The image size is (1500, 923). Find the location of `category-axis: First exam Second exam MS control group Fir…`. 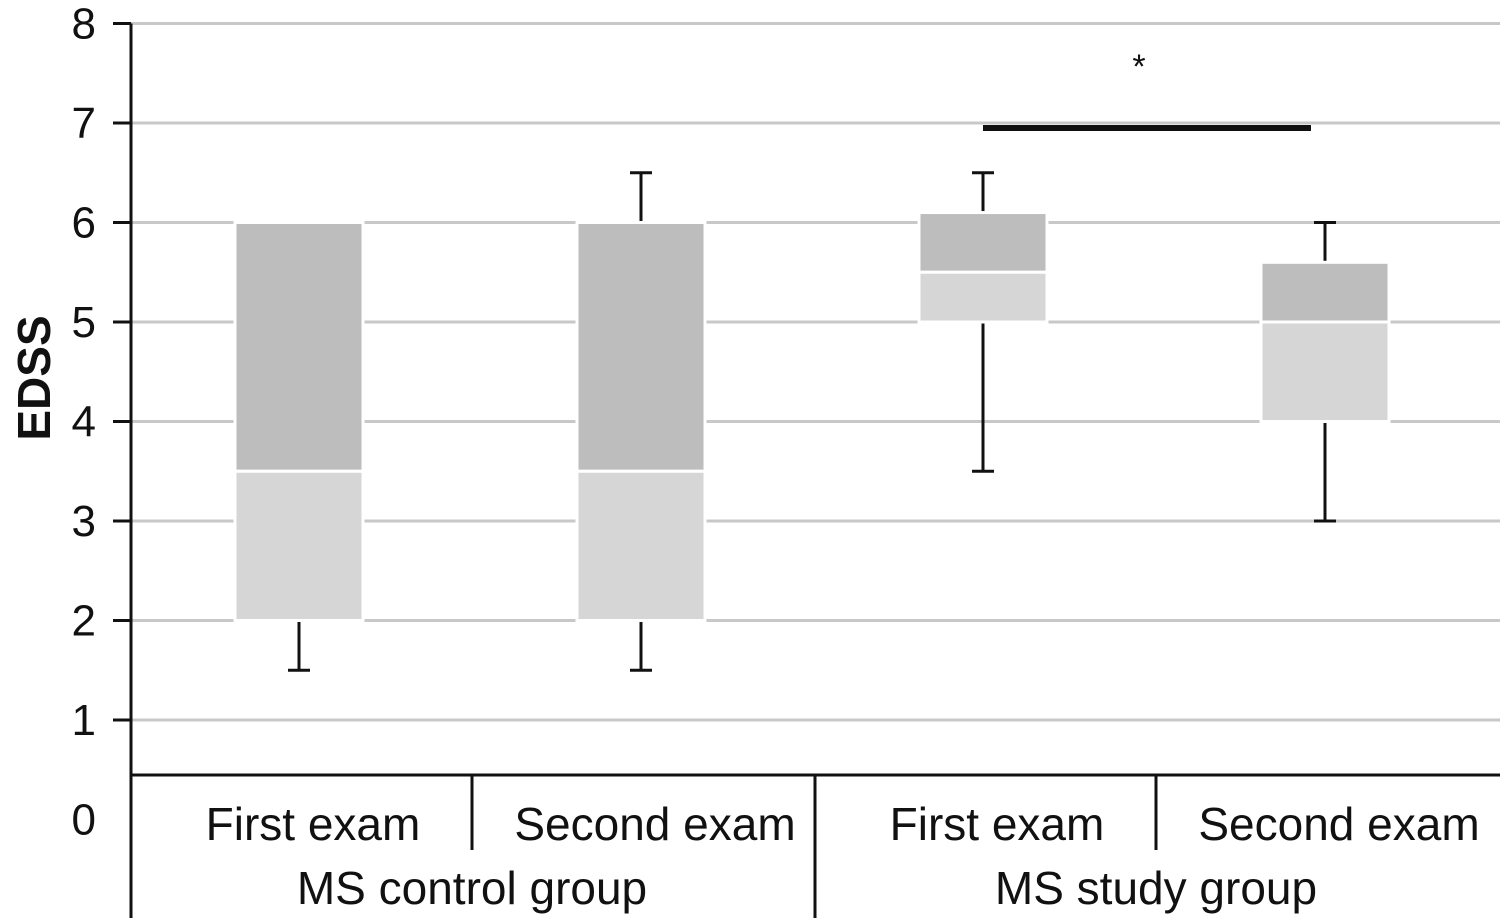

category-axis: First exam Second exam MS control group Fir… is located at coordinates (815, 845).